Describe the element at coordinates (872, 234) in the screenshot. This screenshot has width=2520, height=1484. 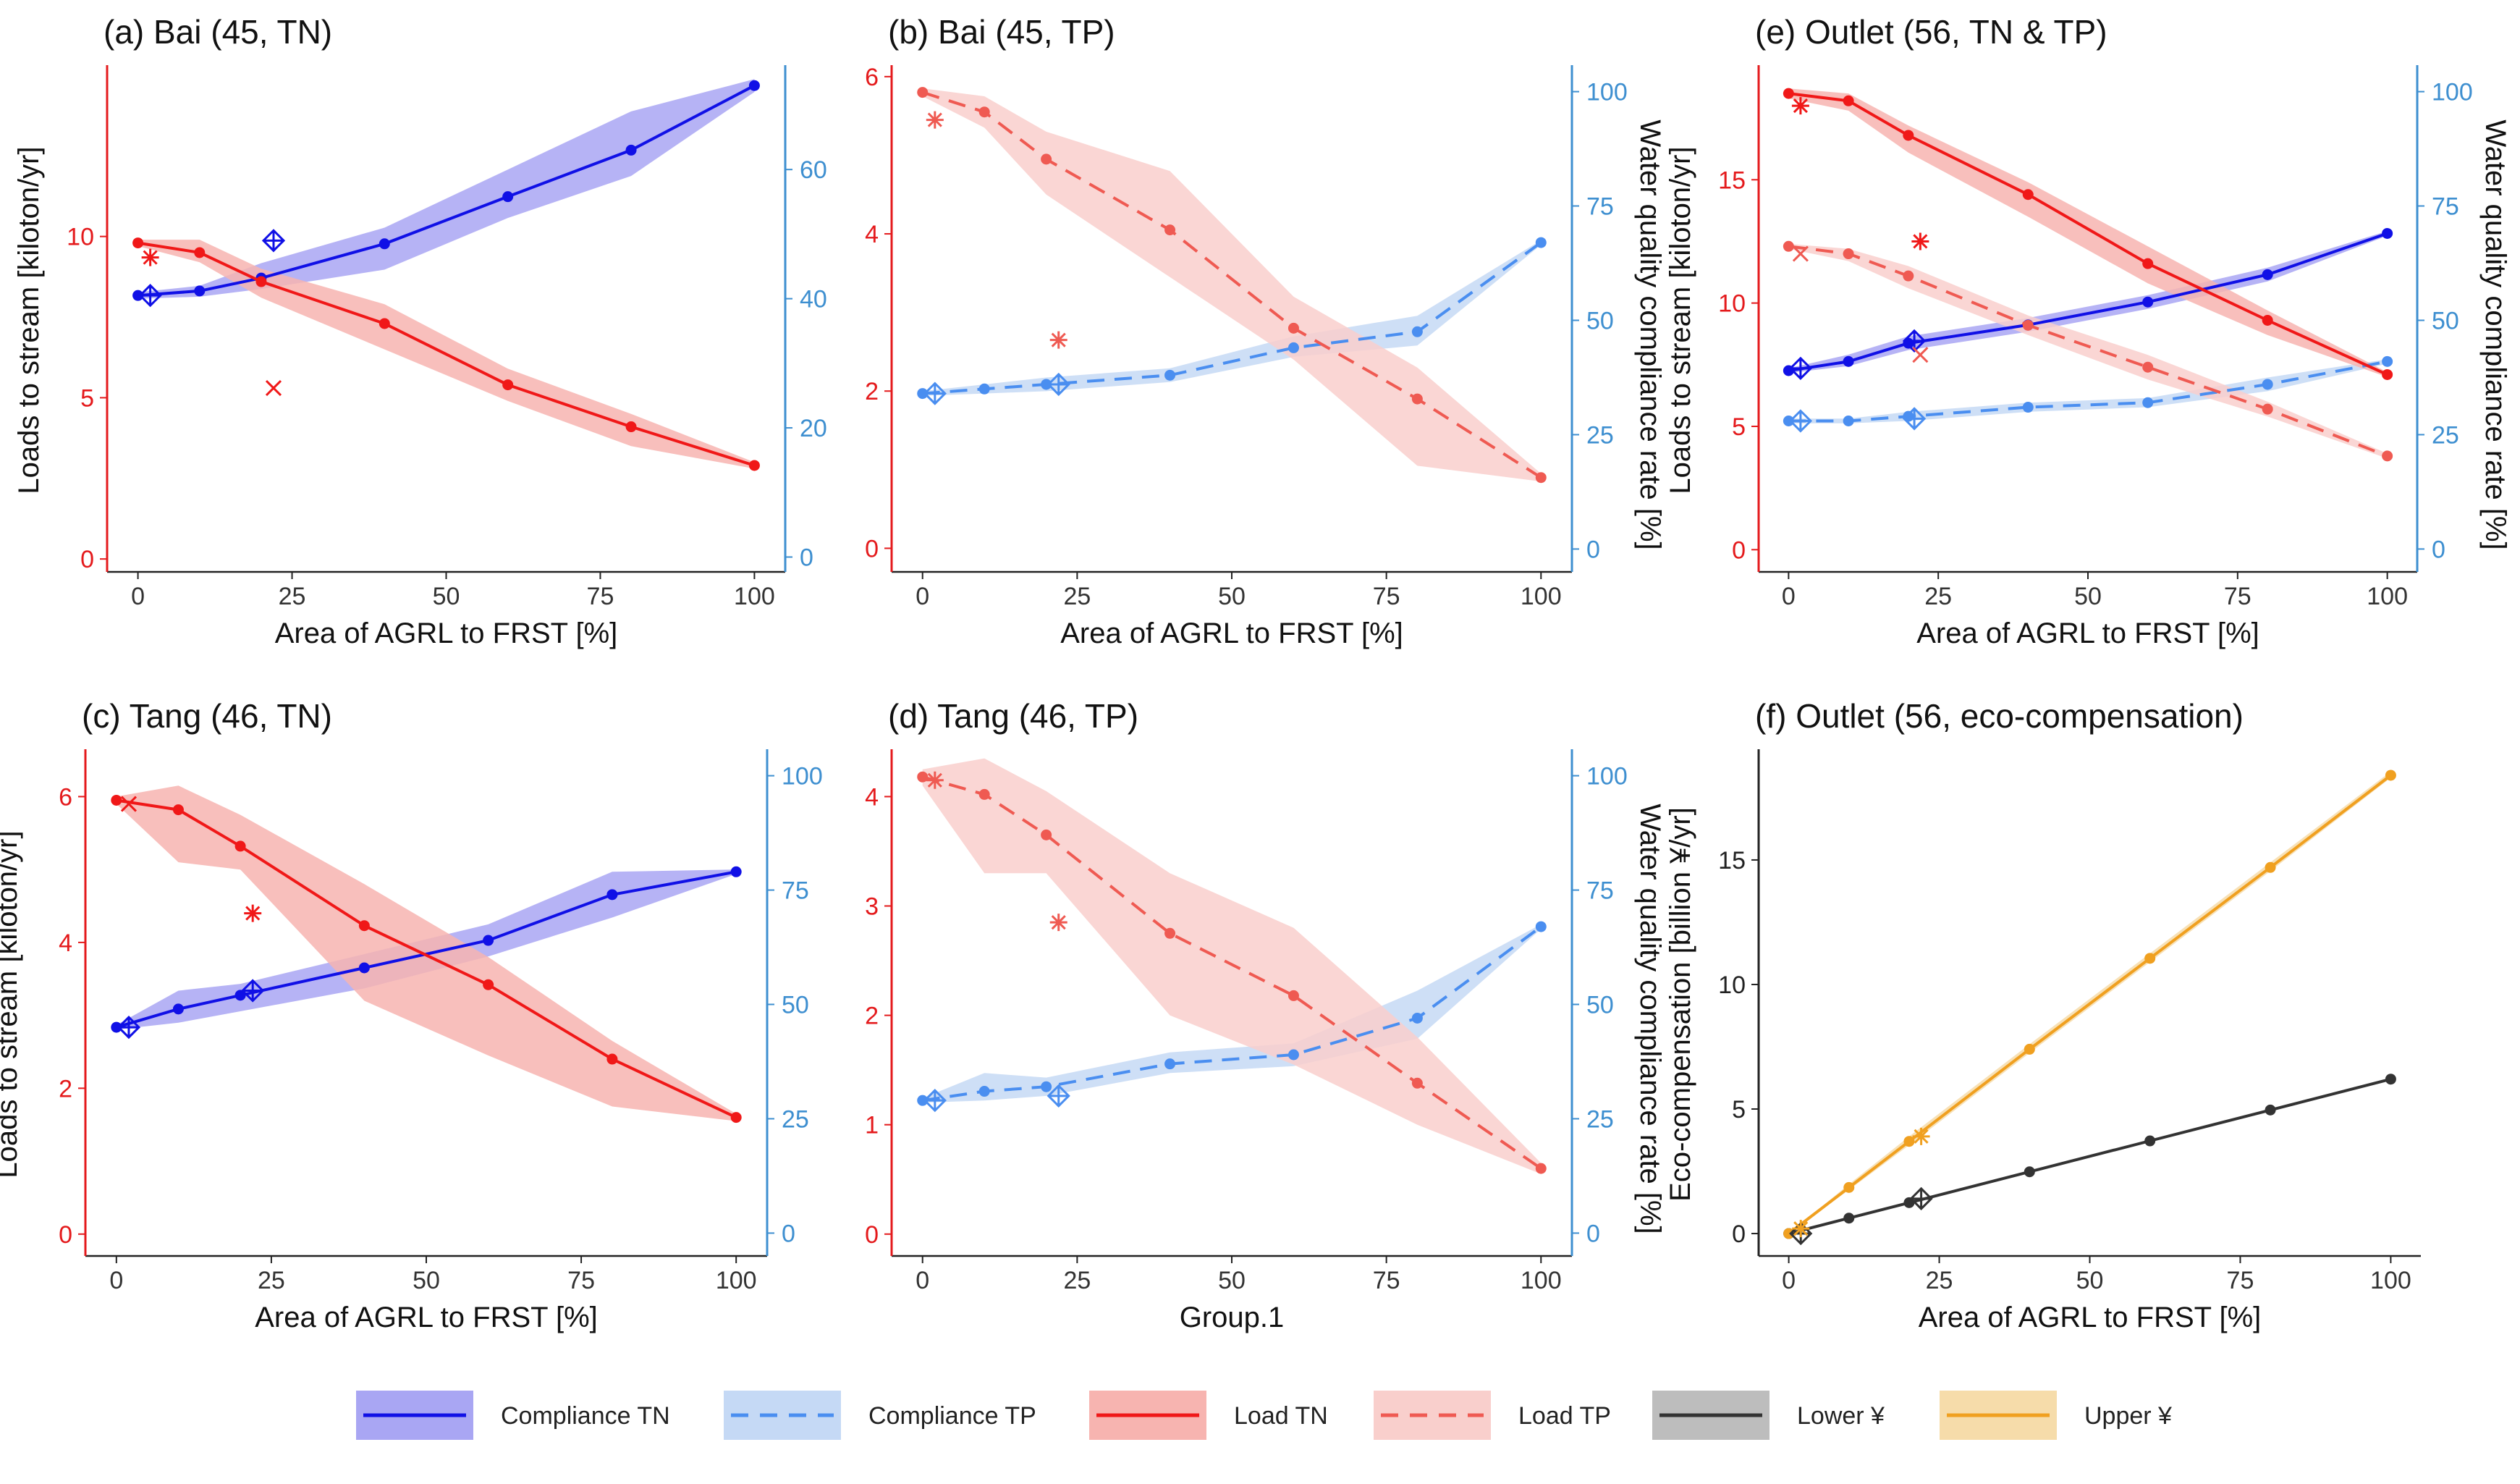
I see `y-tick-label-left: 4` at that location.